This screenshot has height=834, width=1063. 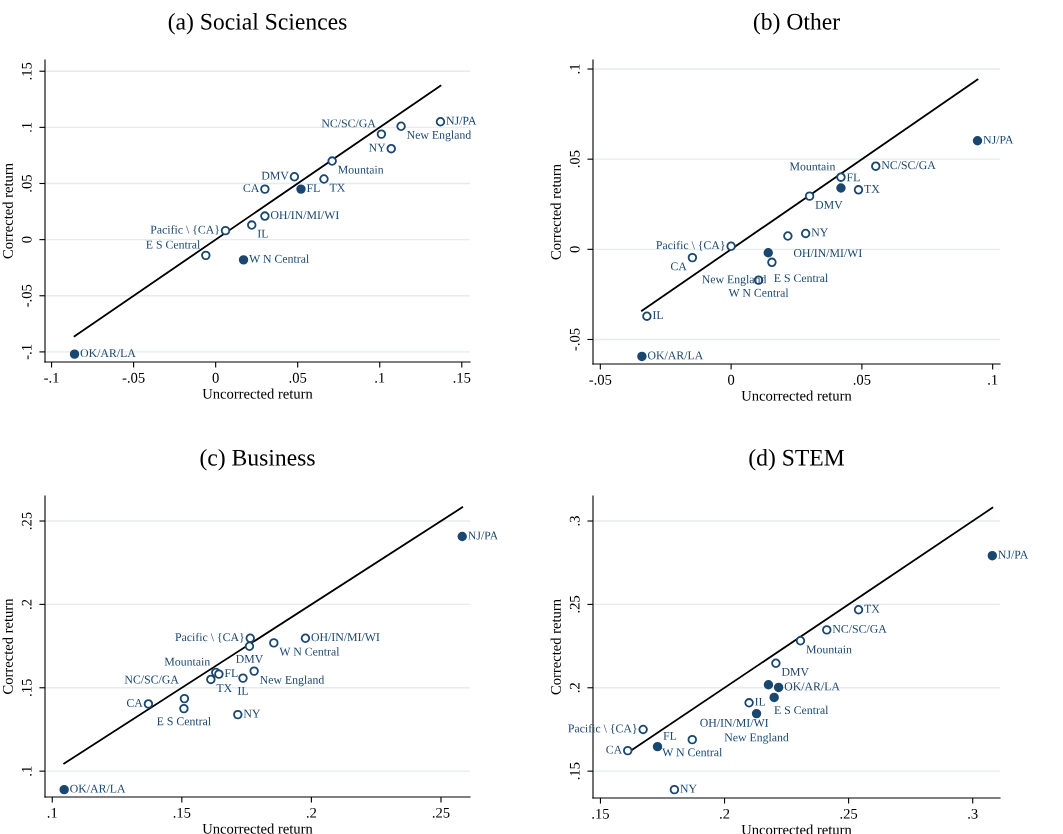 What do you see at coordinates (257, 24) in the screenshot?
I see `chart-title: (a) Social Sciences` at bounding box center [257, 24].